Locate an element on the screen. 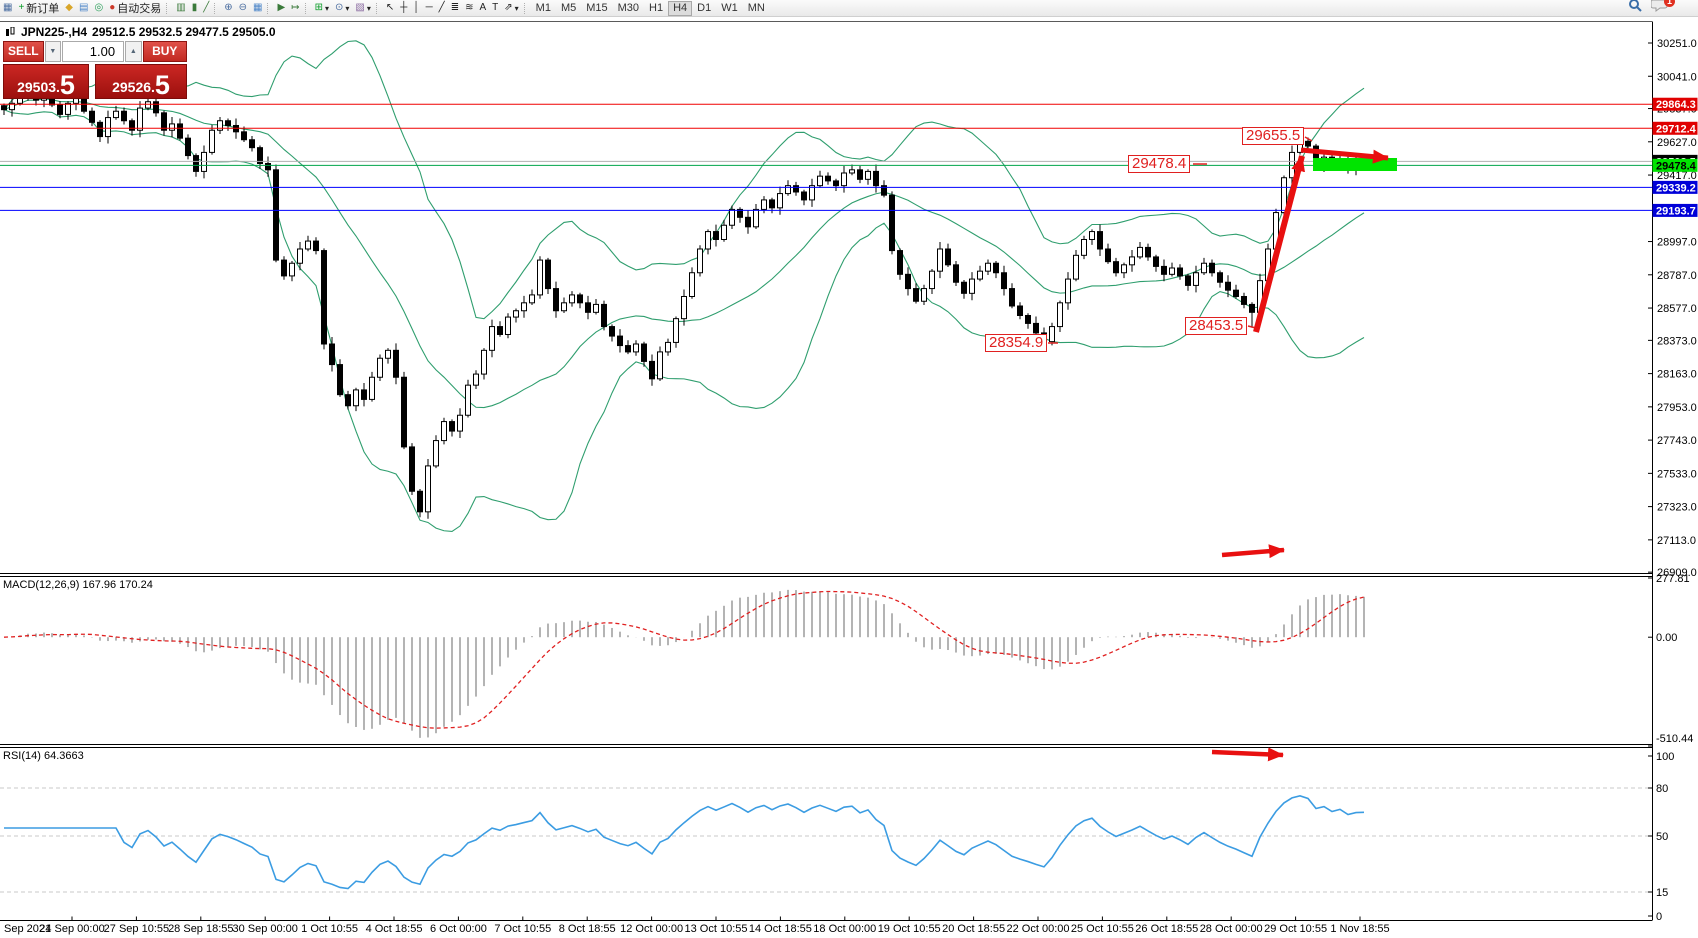 This screenshot has height=938, width=1698. cursor-icon: ↖ is located at coordinates (390, 7).